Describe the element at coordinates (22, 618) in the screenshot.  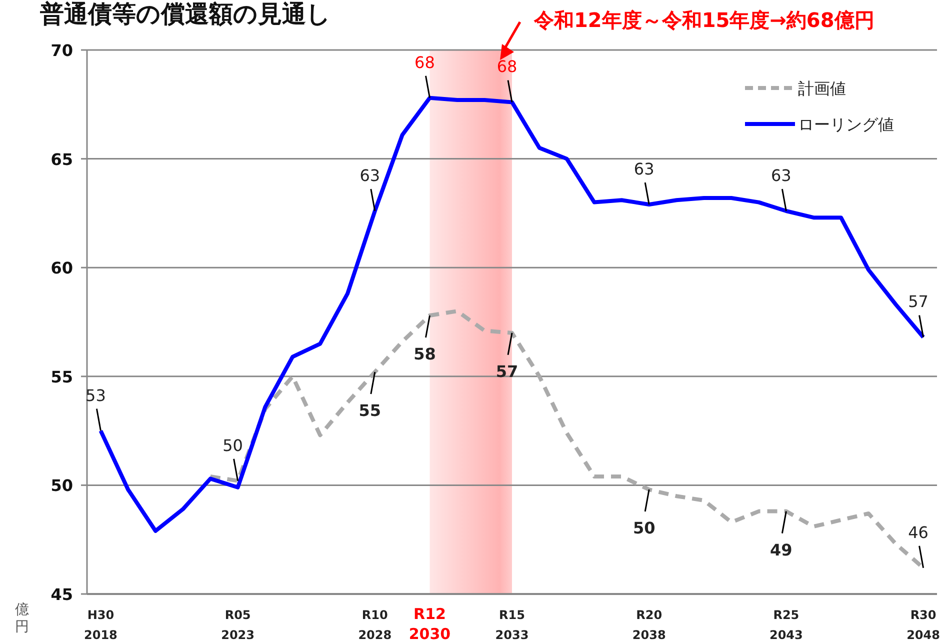
I see `y-axis-title: 億円` at that location.